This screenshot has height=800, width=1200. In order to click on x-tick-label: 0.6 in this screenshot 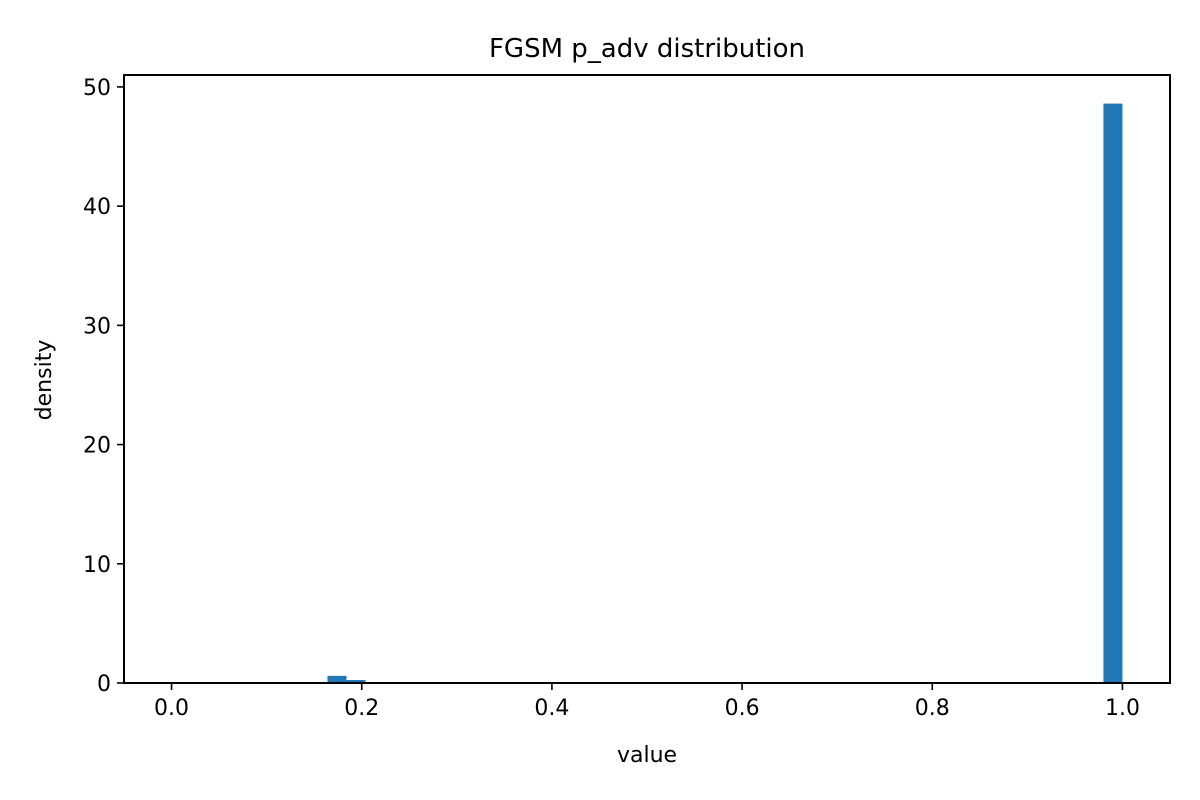, I will do `click(742, 708)`.